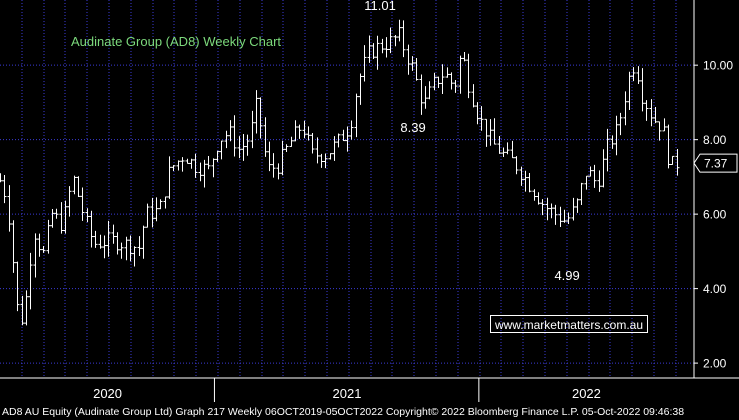 This screenshot has width=739, height=420. Describe the element at coordinates (569, 324) in the screenshot. I see `watermark-link: www.marketmatters.com.au` at that location.